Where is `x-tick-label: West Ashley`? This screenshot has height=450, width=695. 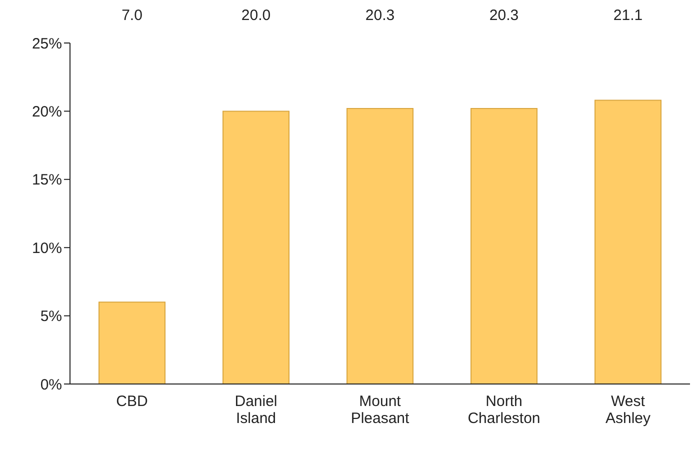
x-tick-label: West Ashley is located at coordinates (628, 410).